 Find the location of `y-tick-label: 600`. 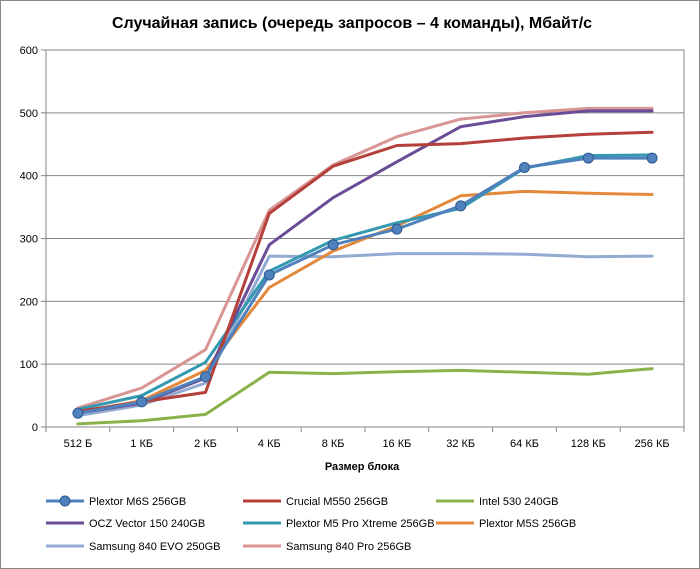

y-tick-label: 600 is located at coordinates (29, 51).